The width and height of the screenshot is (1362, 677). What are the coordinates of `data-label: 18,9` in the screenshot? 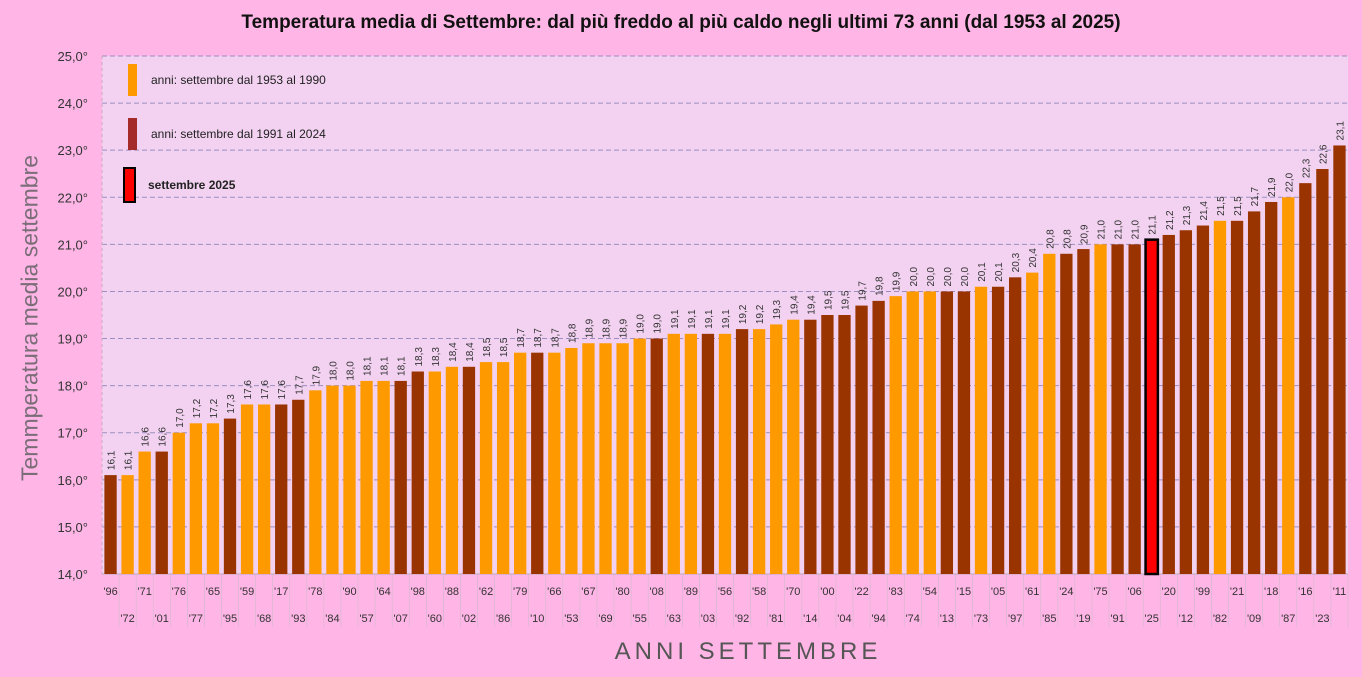 It's located at (589, 328).